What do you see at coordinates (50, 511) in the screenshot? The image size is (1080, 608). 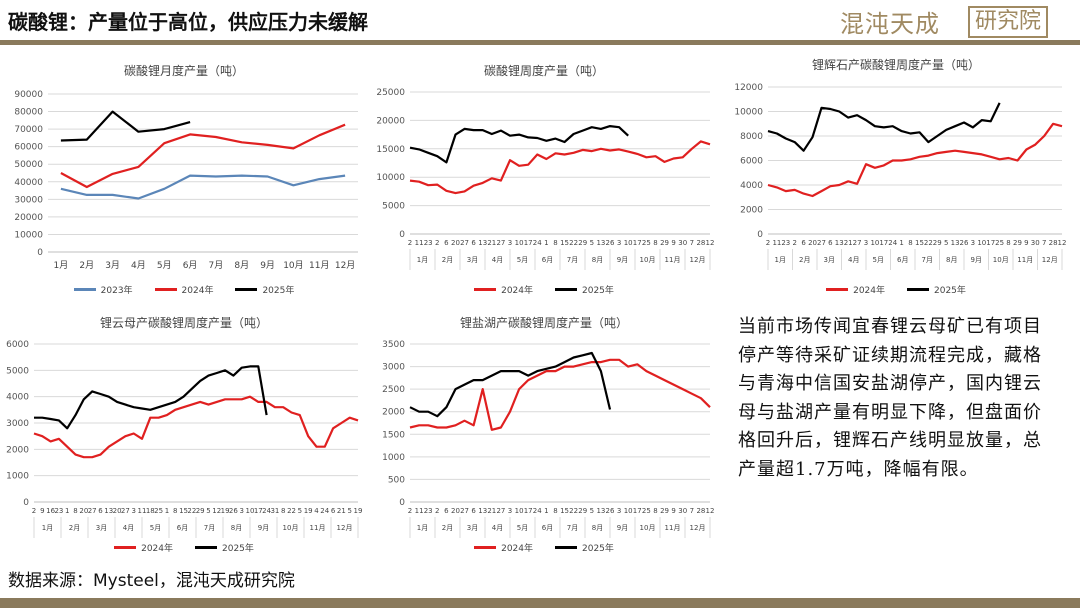 I see `x-tick-label: 16` at bounding box center [50, 511].